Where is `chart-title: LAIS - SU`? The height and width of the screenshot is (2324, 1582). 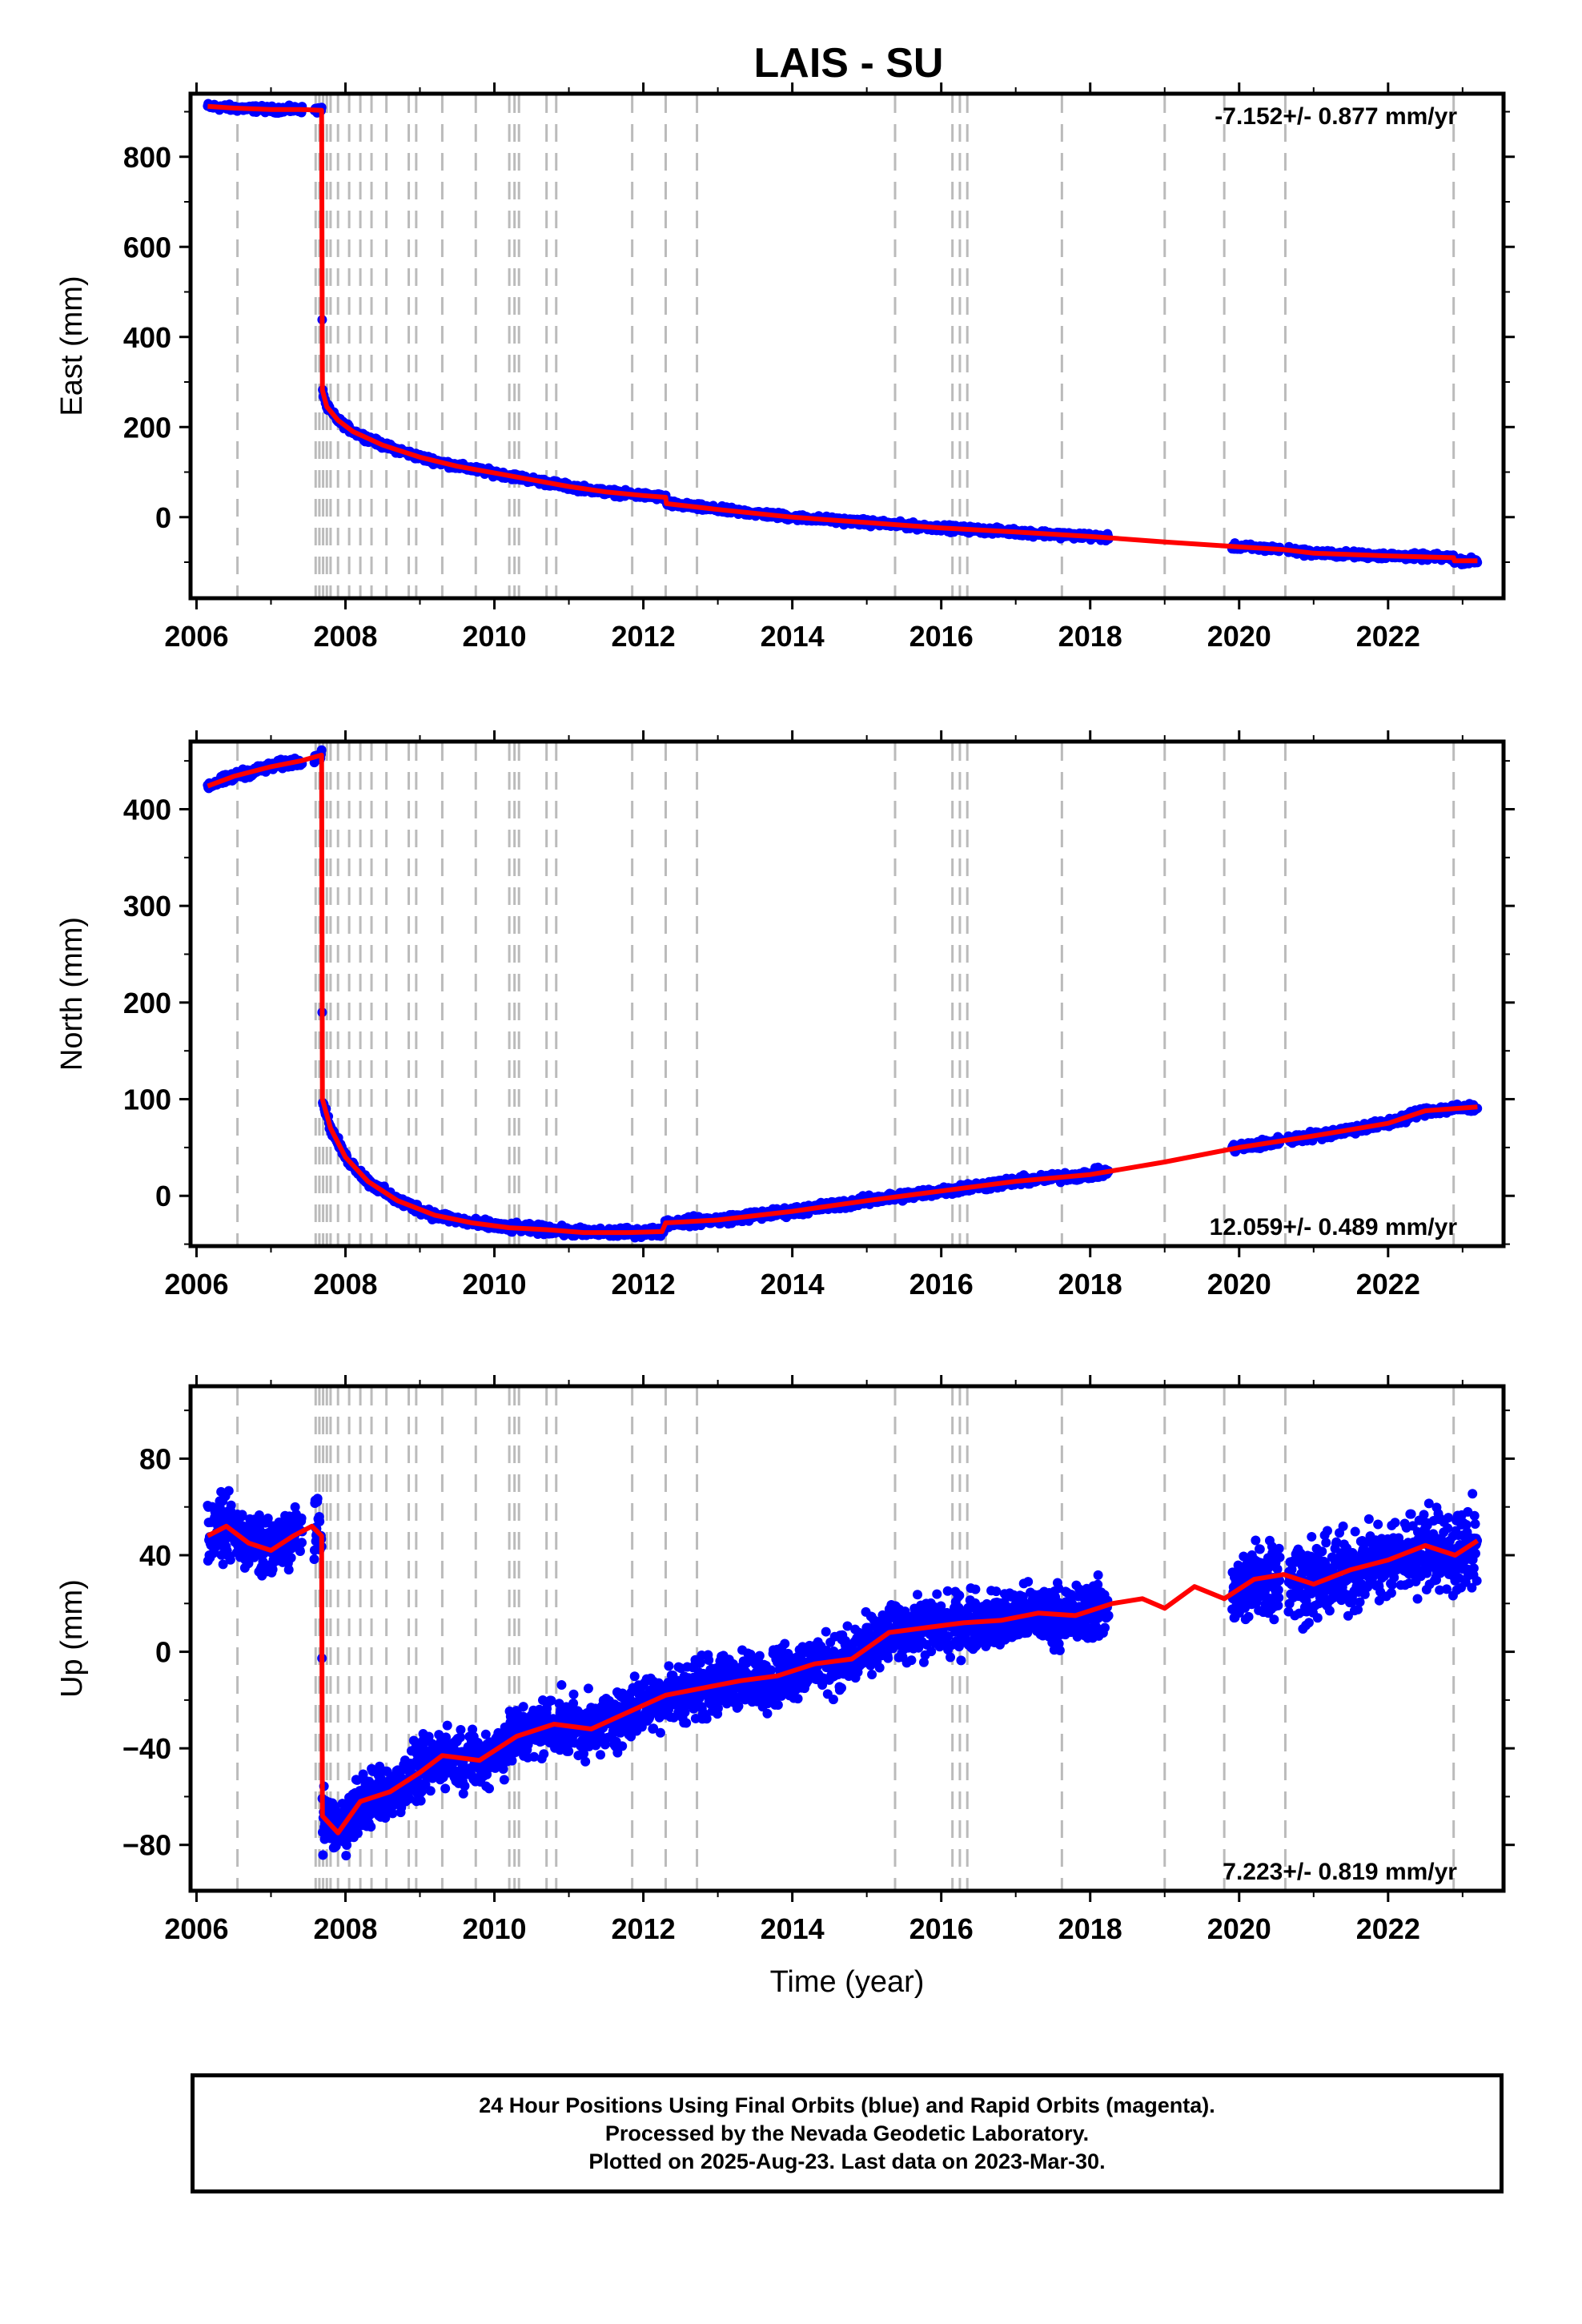 chart-title: LAIS - SU is located at coordinates (849, 63).